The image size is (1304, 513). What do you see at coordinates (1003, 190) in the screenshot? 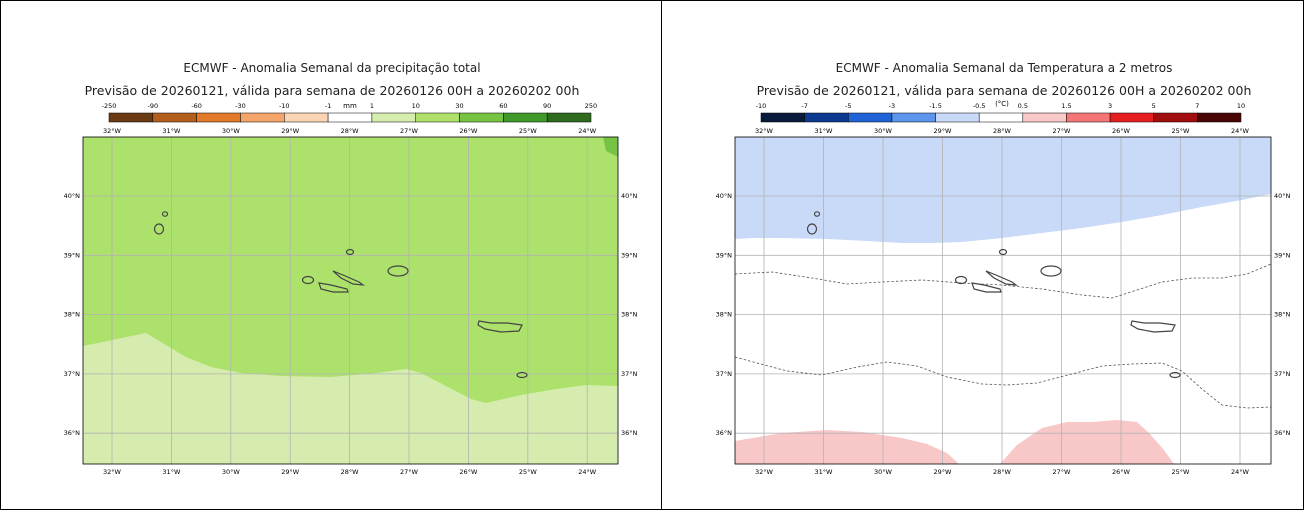
I see `north-cold-anomaly-region` at bounding box center [1003, 190].